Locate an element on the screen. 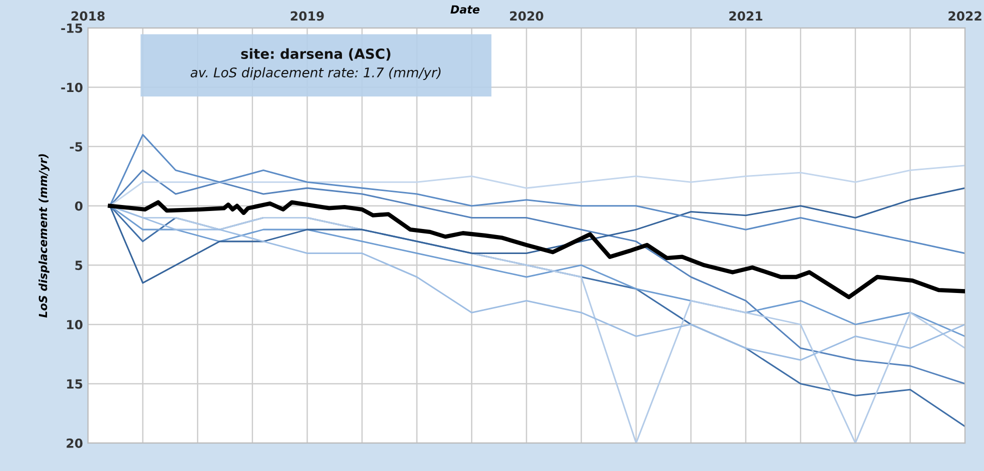 This screenshot has width=984, height=471. x-tick-label: 2022 is located at coordinates (965, 16).